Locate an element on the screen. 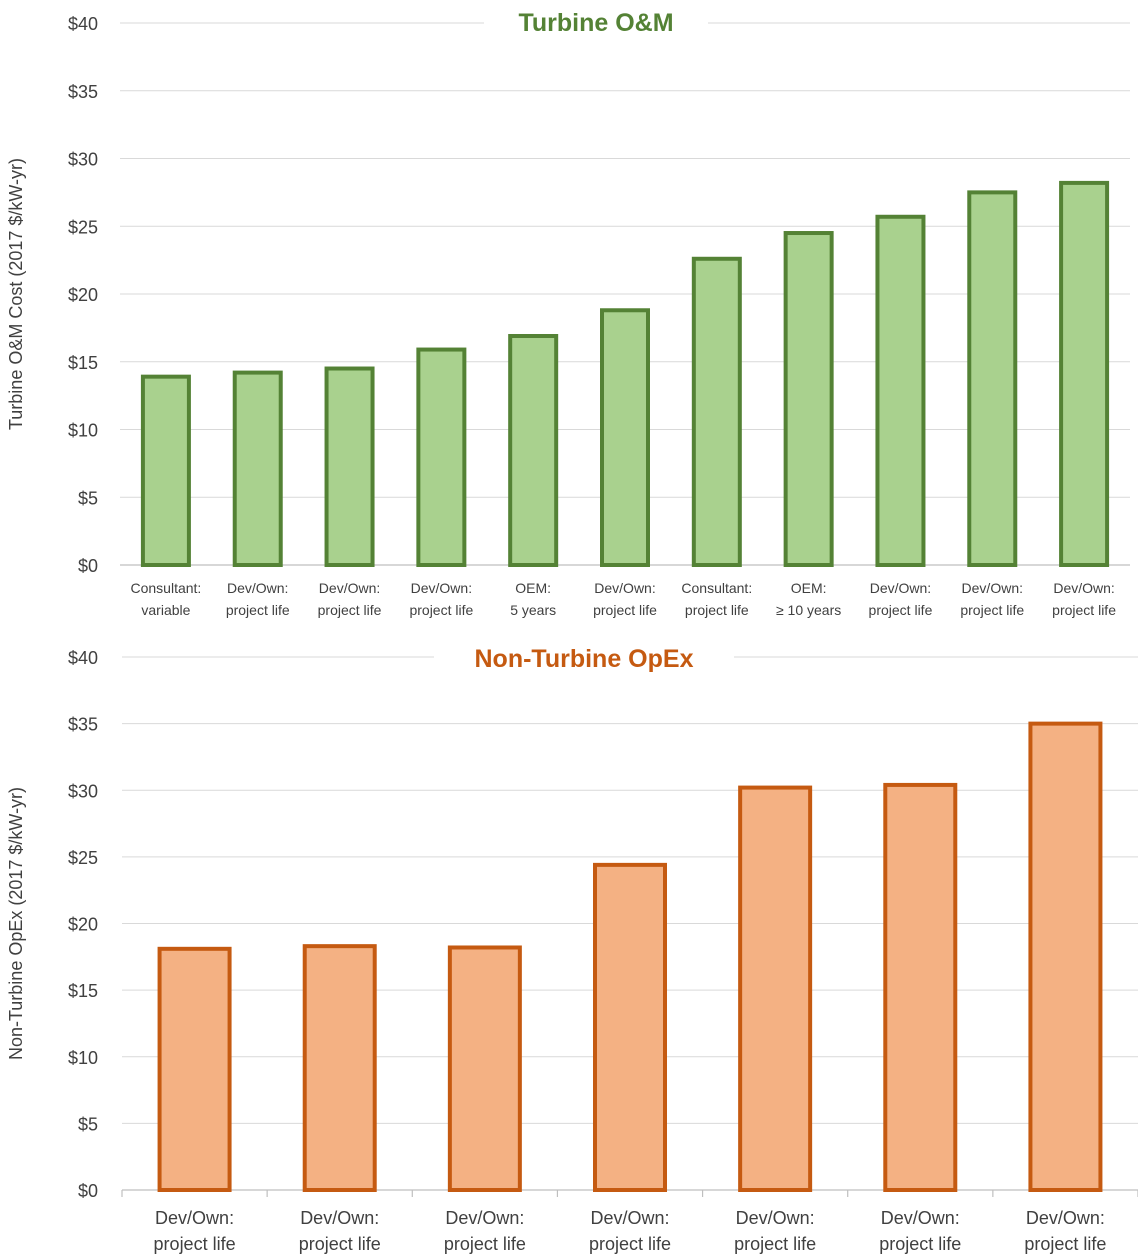  y-axis-title: Non-Turbine OpEx (2017 $/kW-yr) is located at coordinates (16, 923).